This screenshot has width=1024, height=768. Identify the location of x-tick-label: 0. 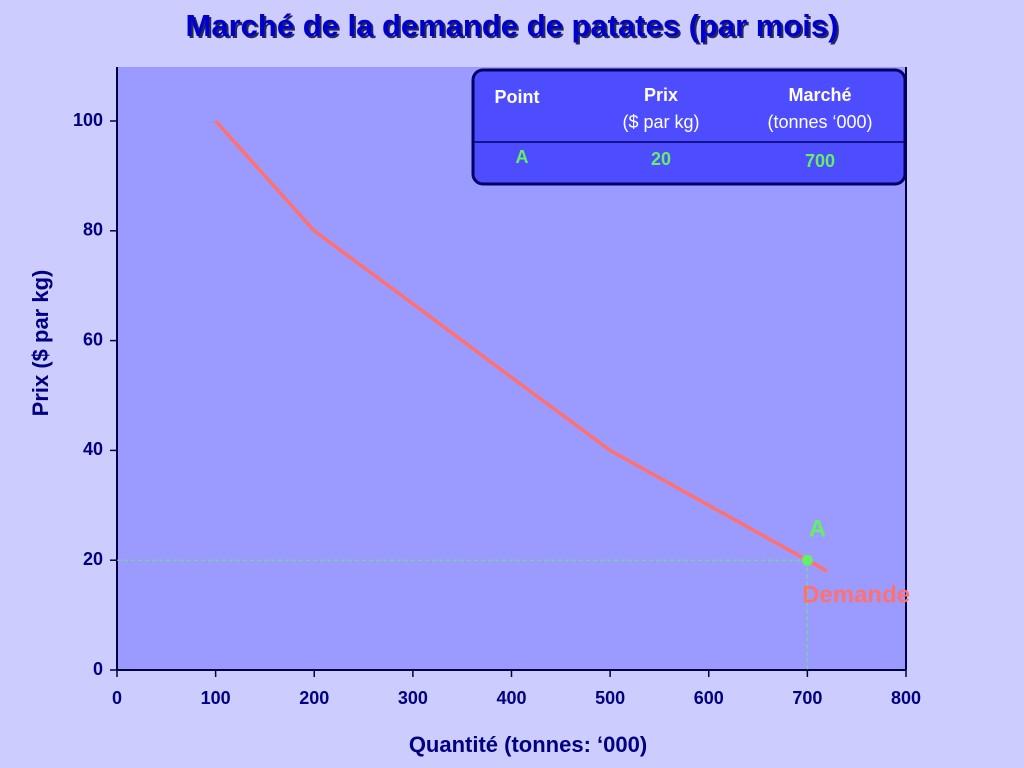
(117, 698).